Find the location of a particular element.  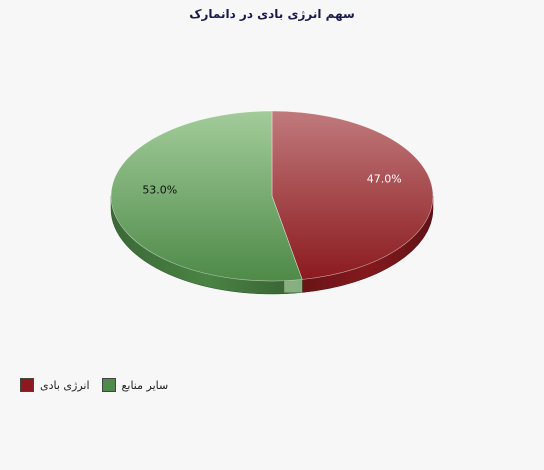

legend-swatch-wind is located at coordinates (27, 385).